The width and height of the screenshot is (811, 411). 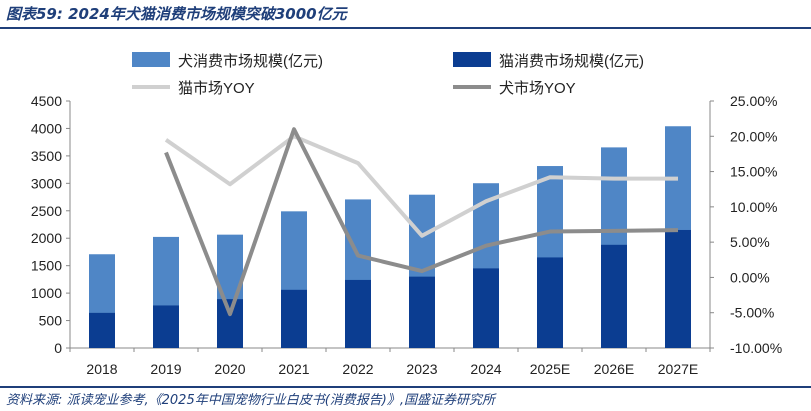 What do you see at coordinates (101, 369) in the screenshot?
I see `x-tick-label: 2018` at bounding box center [101, 369].